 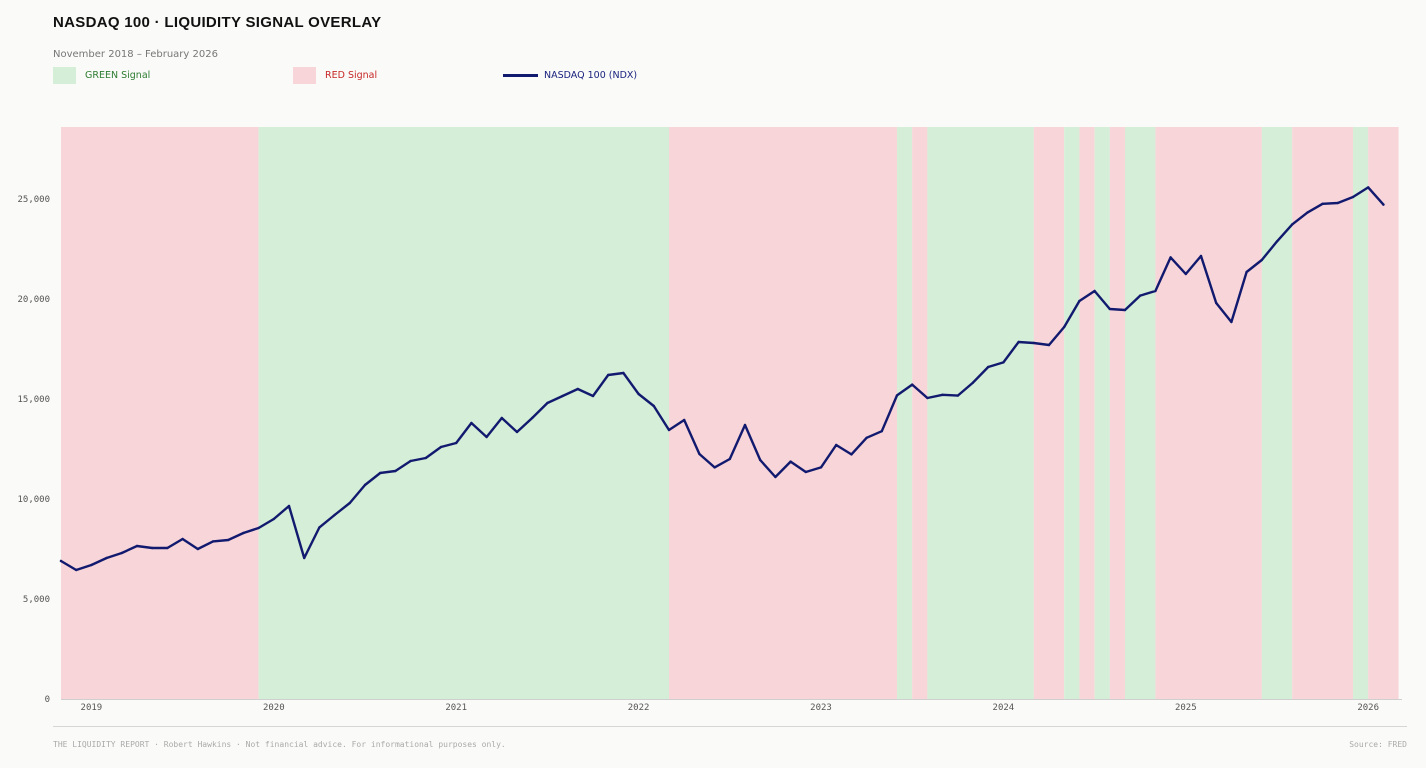 I want to click on footer-divider, so click(x=730, y=726).